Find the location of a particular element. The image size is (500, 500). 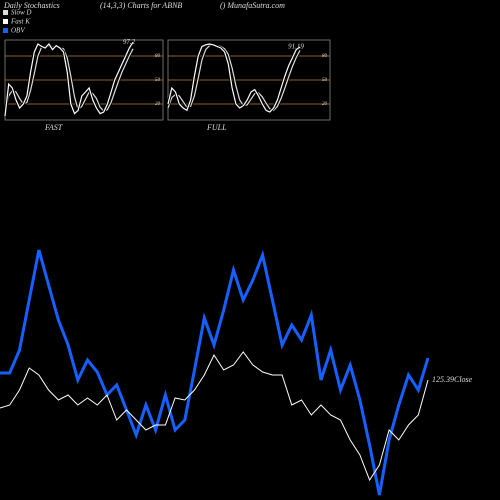

value-annotation: 125.39Close is located at coordinates (452, 379).